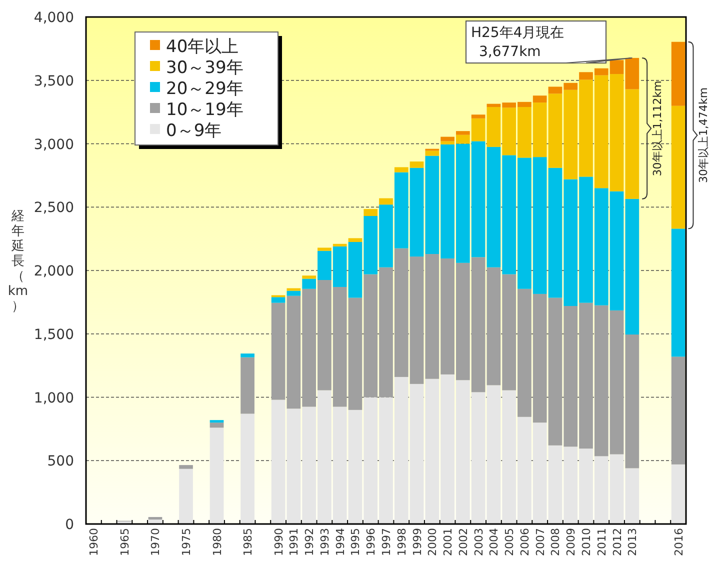  I want to click on x-tick-label: 2003, so click(479, 542).